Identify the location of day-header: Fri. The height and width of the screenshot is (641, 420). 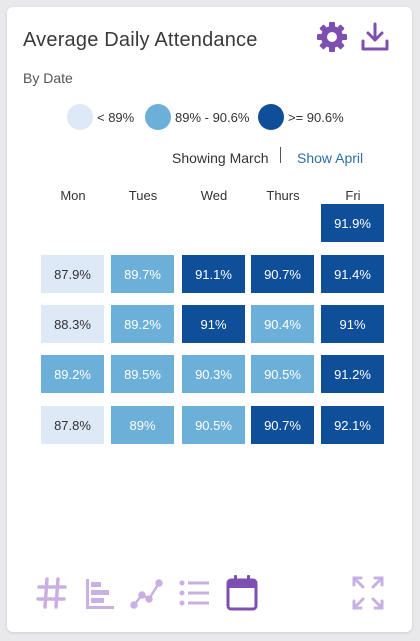
(353, 195).